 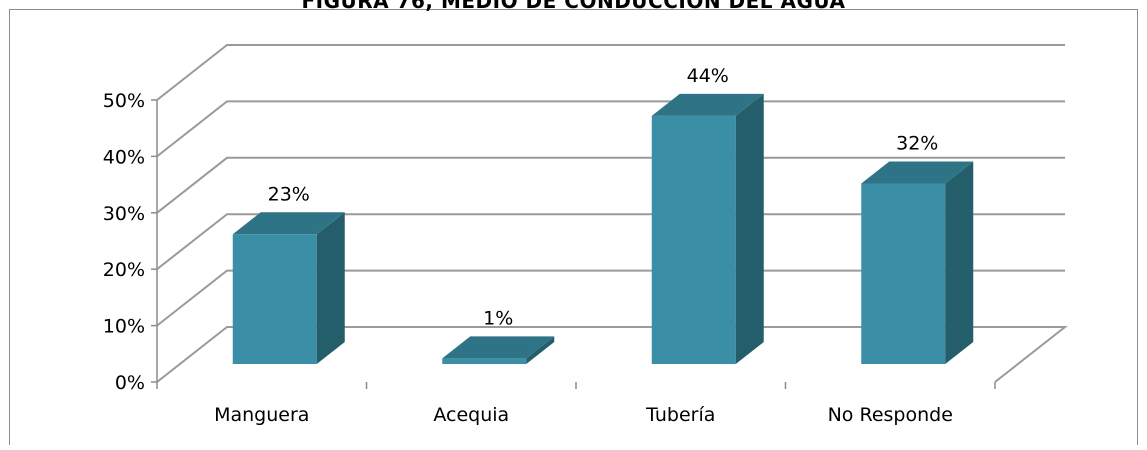 What do you see at coordinates (261, 415) in the screenshot?
I see `x-category-label: Manguera` at bounding box center [261, 415].